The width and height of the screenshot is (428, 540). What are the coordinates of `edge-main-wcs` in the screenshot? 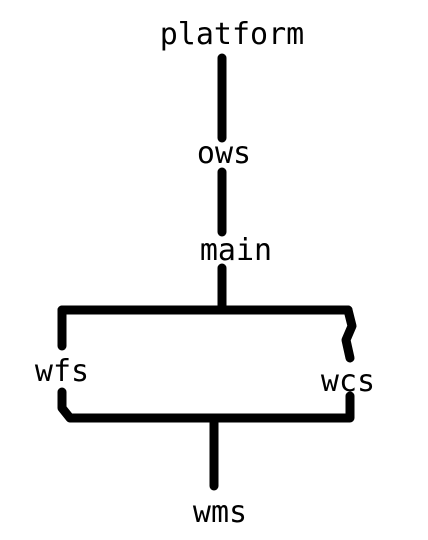 It's located at (349, 334).